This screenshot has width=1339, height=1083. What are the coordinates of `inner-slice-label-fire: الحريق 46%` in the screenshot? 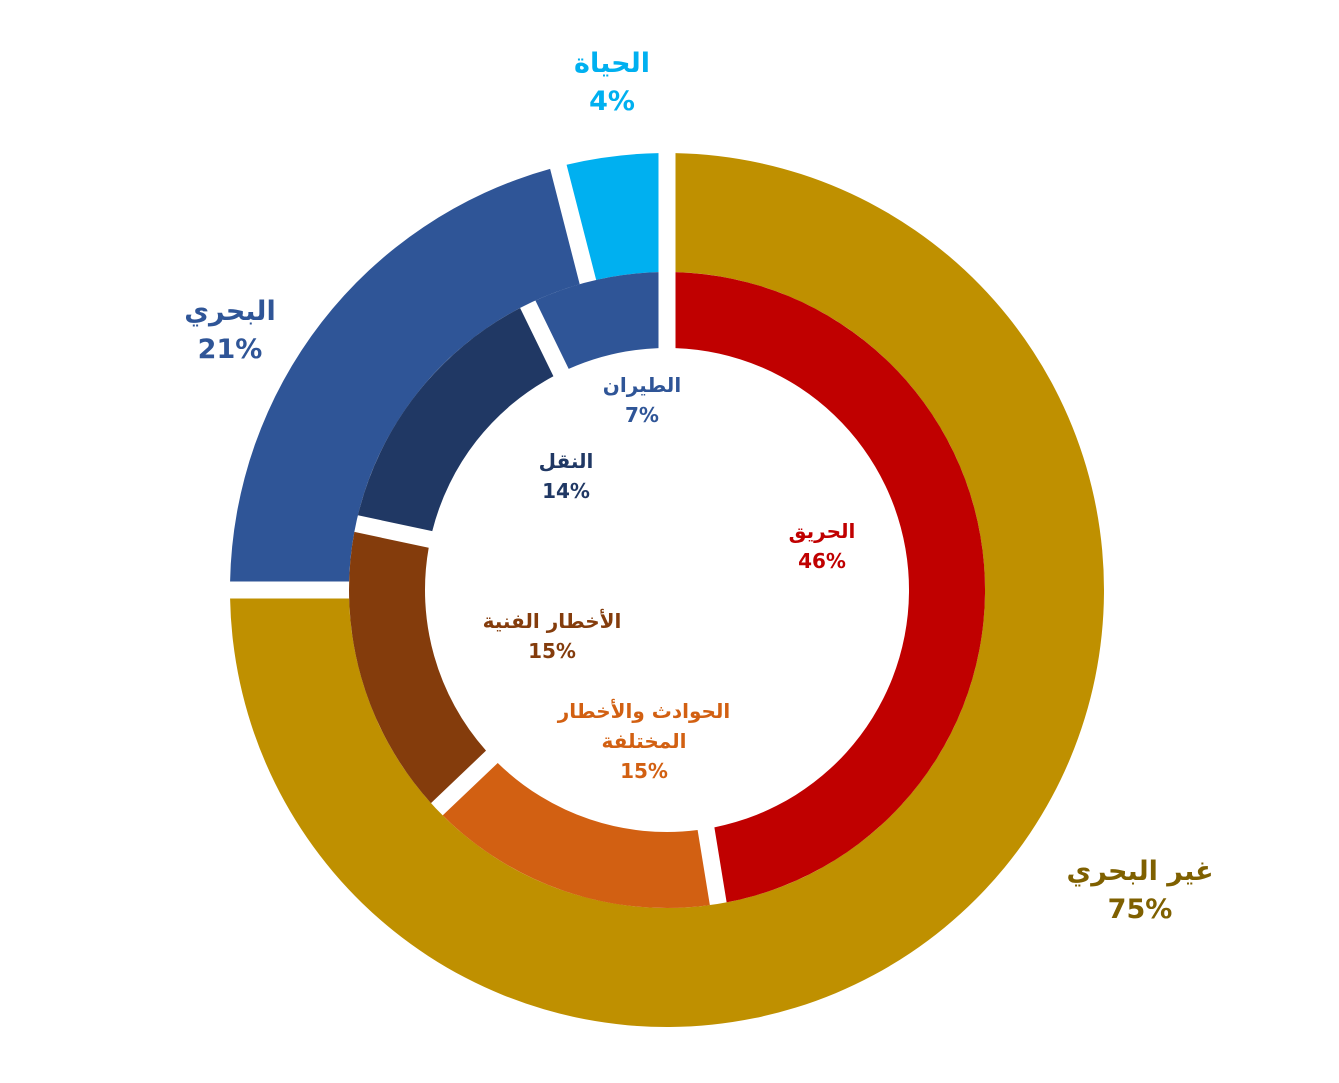 It's located at (822, 546).